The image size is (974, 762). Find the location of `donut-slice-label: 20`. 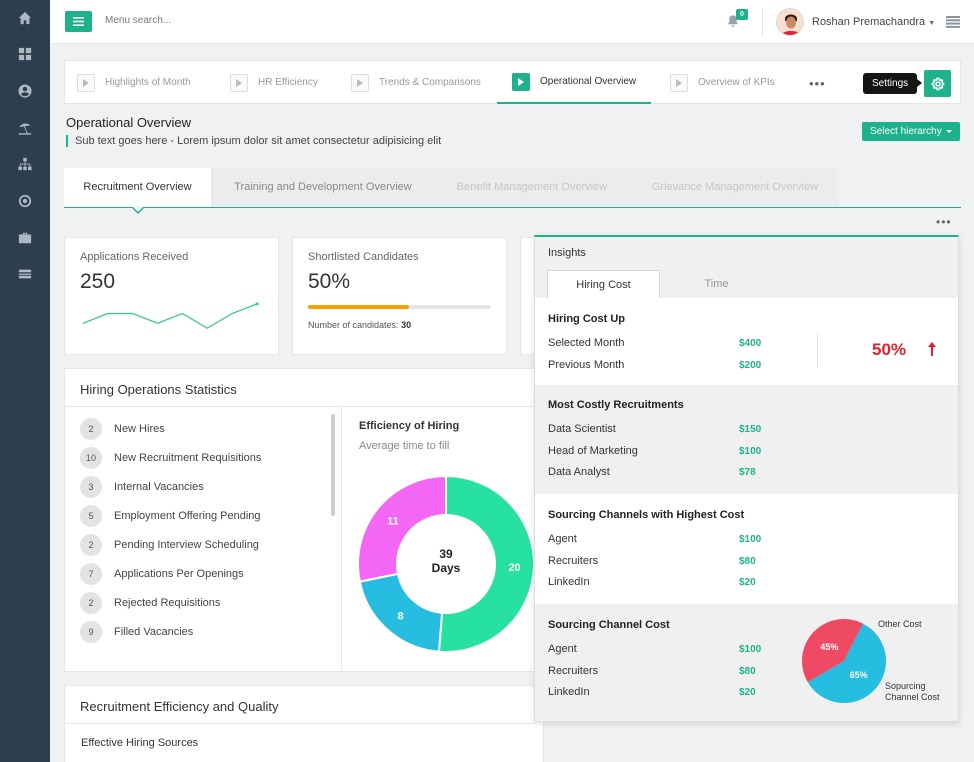

donut-slice-label: 20 is located at coordinates (514, 568).